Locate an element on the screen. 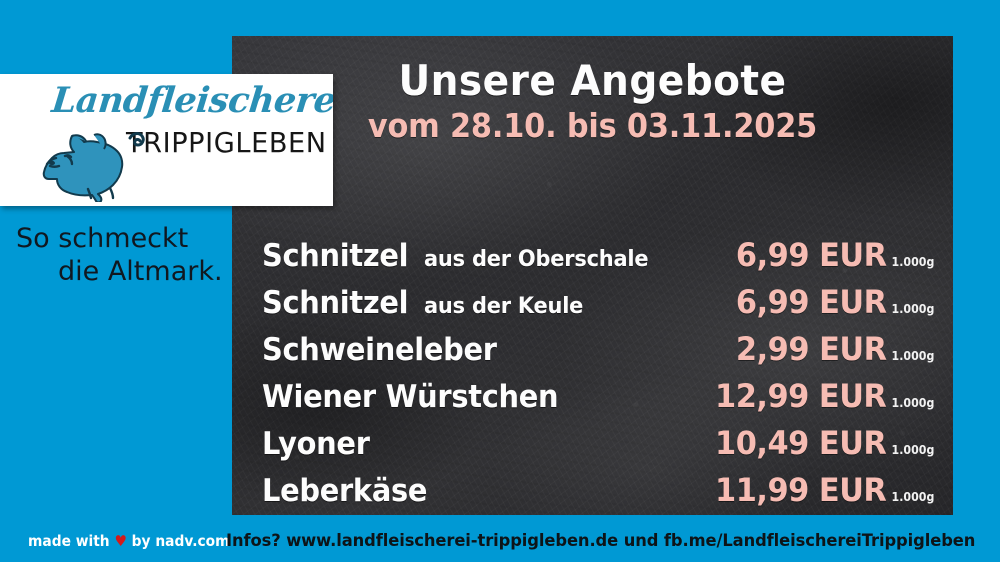  offer-name-main: Leberkäse is located at coordinates (345, 491).